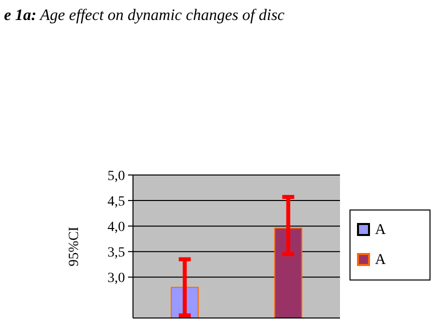 The height and width of the screenshot is (328, 438). I want to click on y-tick-label: 4,0, so click(116, 227).